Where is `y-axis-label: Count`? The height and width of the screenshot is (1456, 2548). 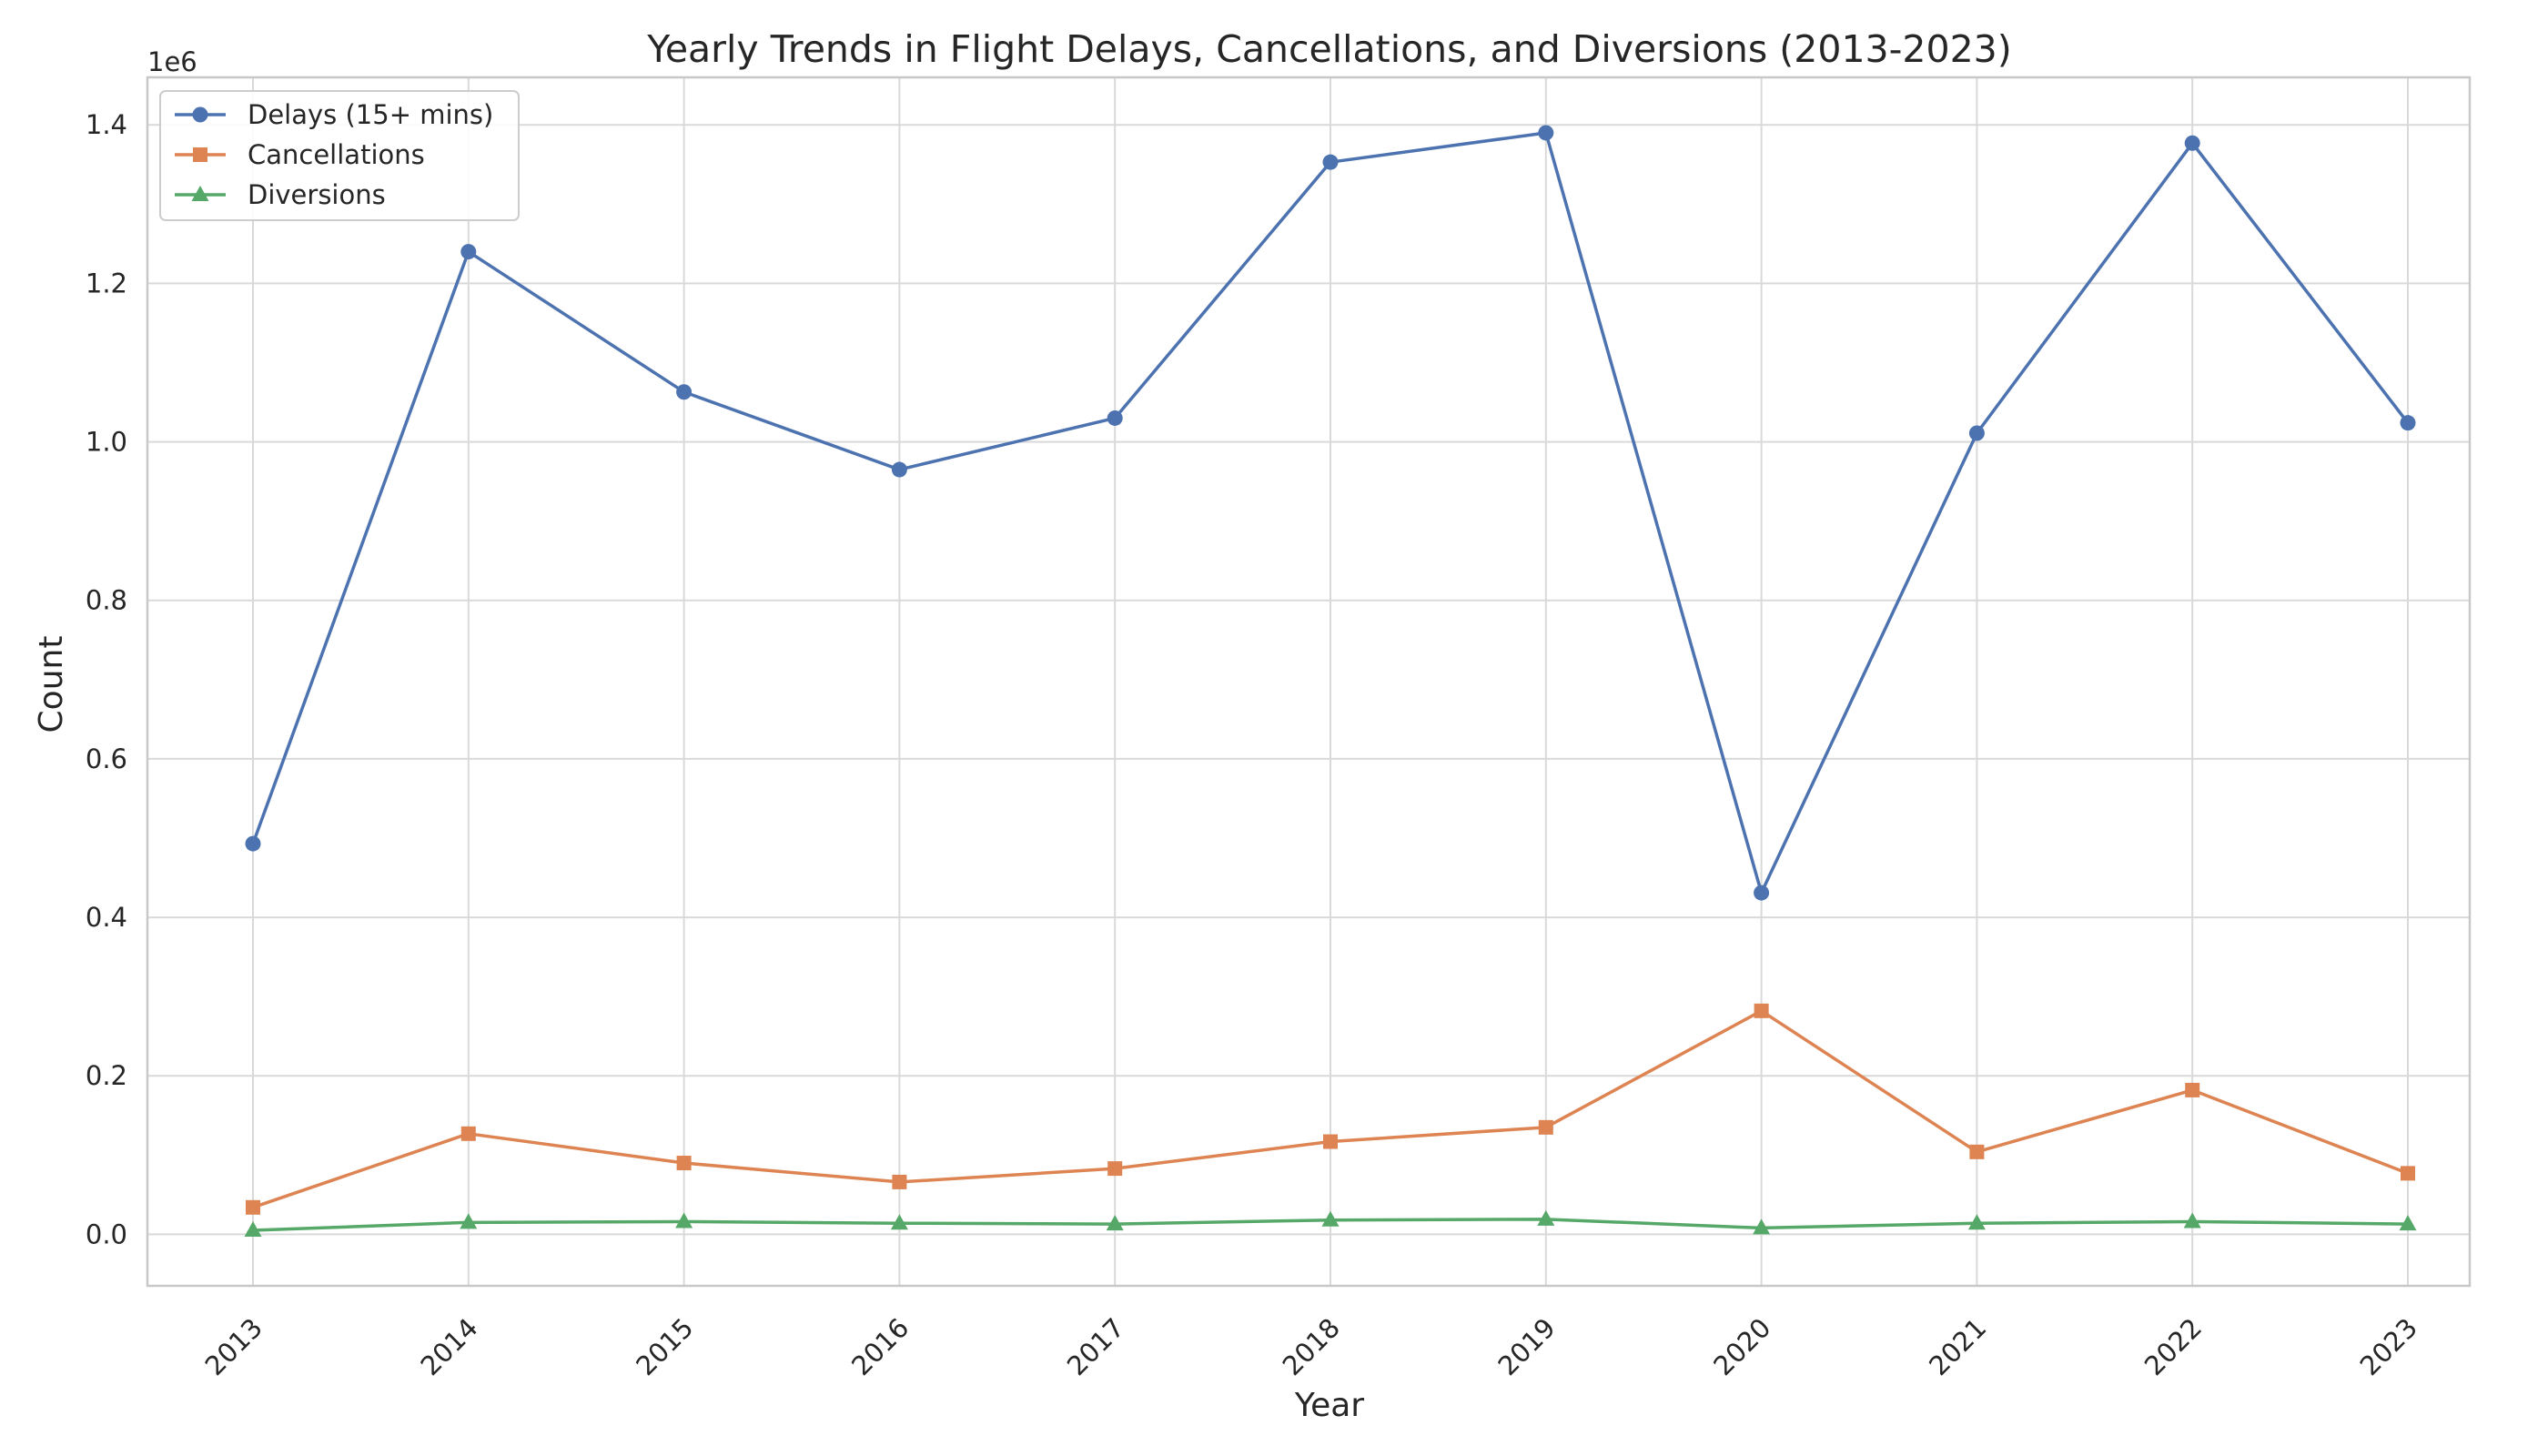 y-axis-label: Count is located at coordinates (52, 685).